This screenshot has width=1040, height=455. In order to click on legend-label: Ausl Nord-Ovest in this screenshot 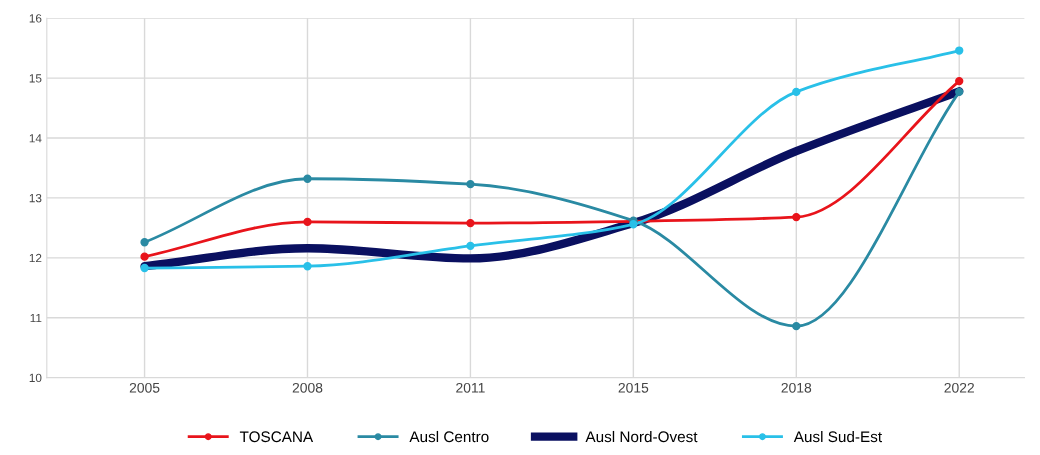, I will do `click(641, 436)`.